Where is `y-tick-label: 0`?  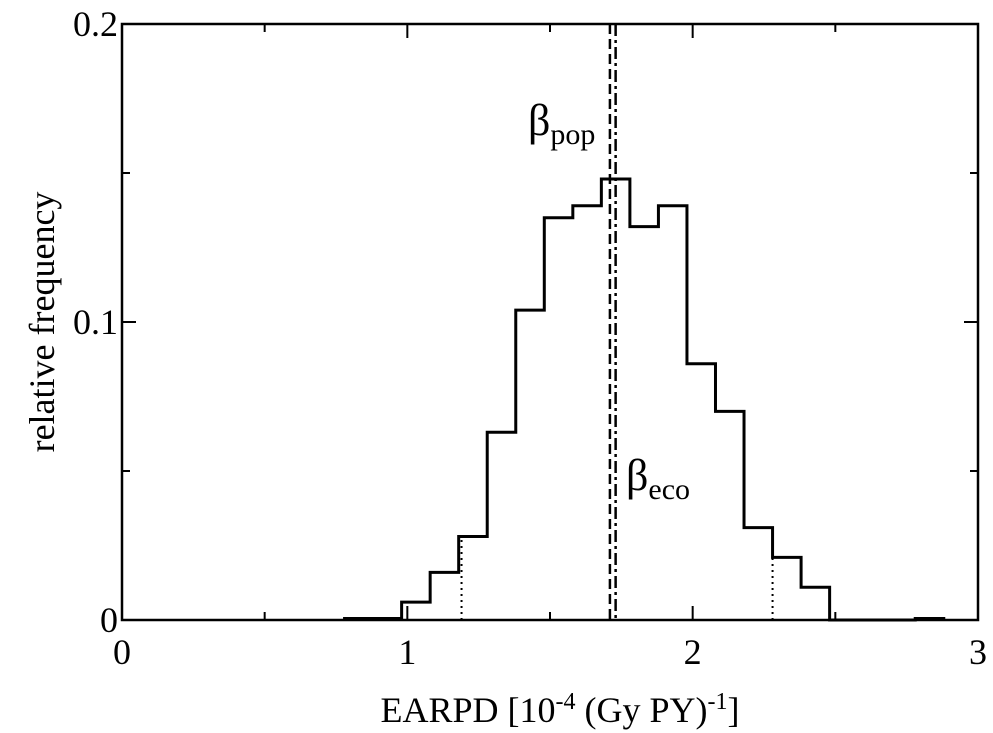 y-tick-label: 0 is located at coordinates (109, 620).